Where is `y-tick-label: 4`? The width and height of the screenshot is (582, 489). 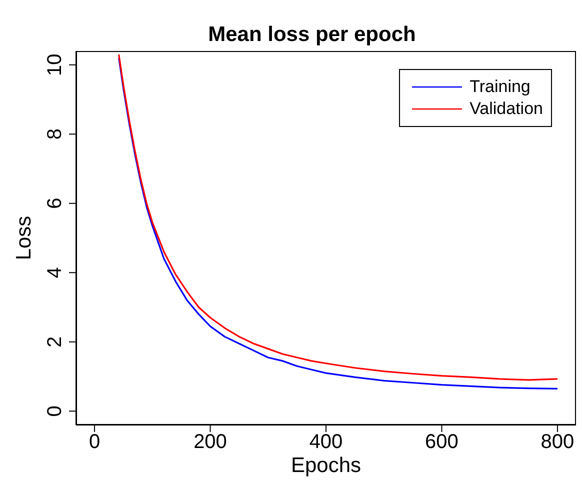 y-tick-label: 4 is located at coordinates (55, 272).